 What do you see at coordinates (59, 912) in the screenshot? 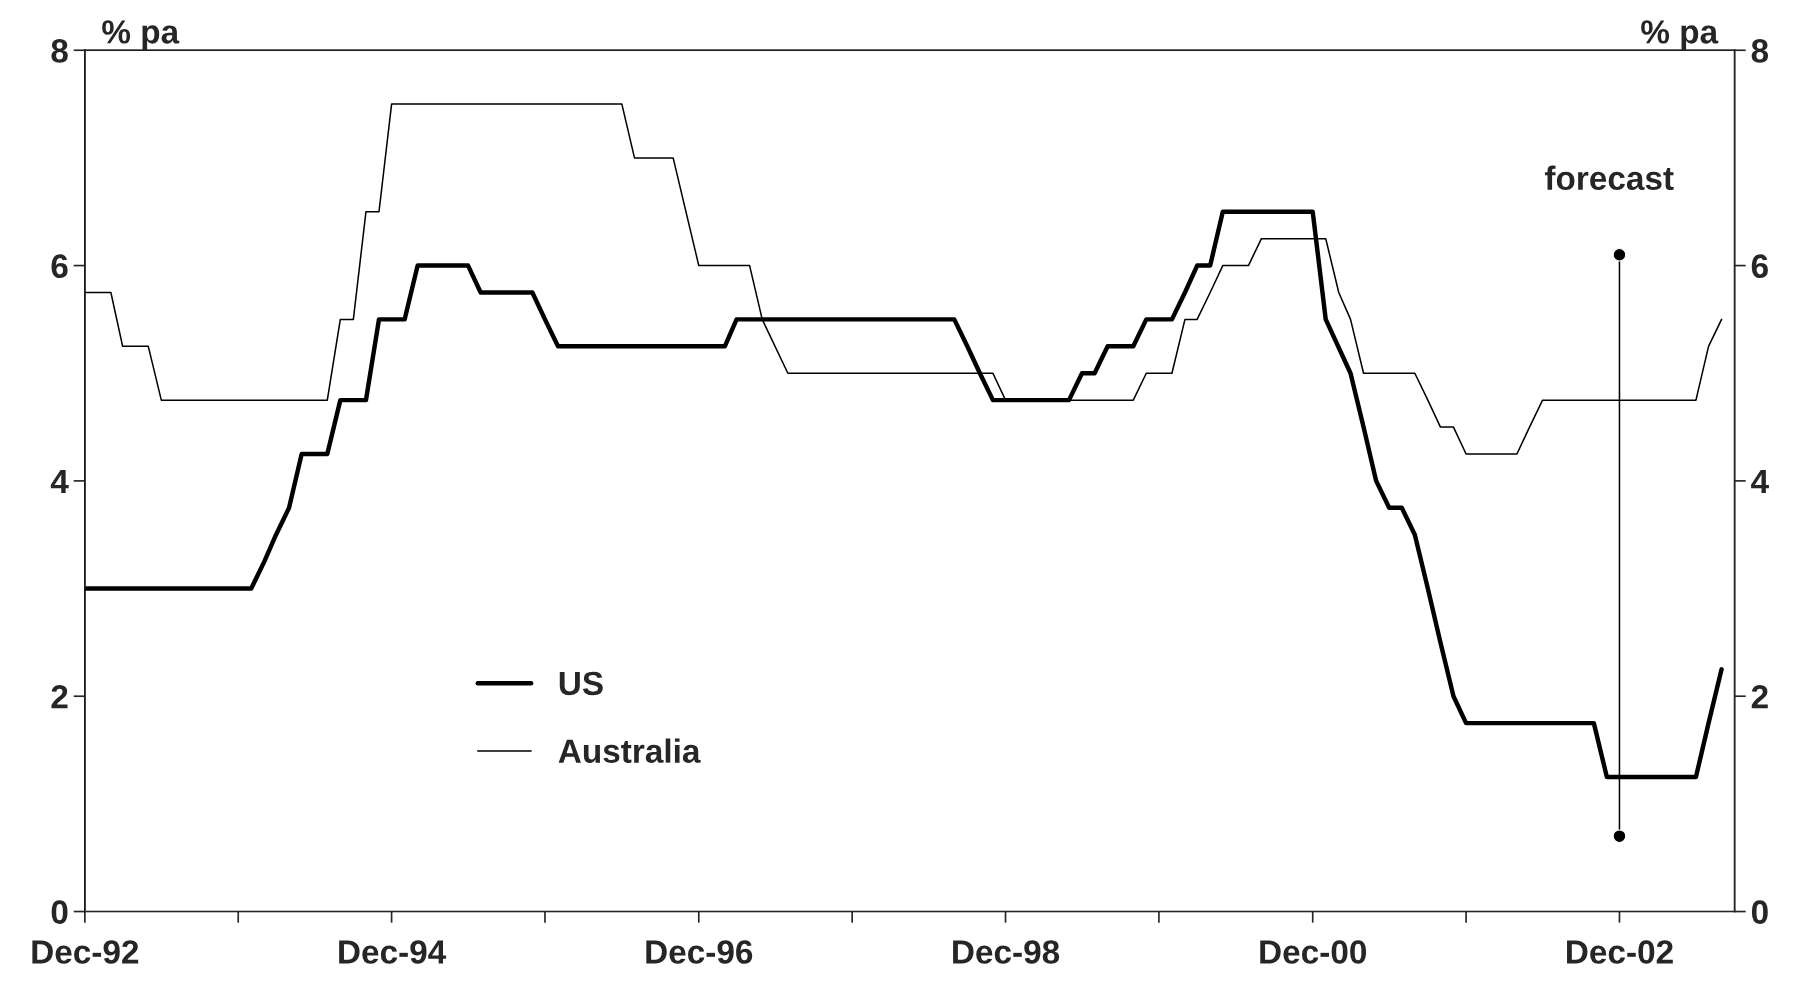
I see `y-tick-label: 0` at bounding box center [59, 912].